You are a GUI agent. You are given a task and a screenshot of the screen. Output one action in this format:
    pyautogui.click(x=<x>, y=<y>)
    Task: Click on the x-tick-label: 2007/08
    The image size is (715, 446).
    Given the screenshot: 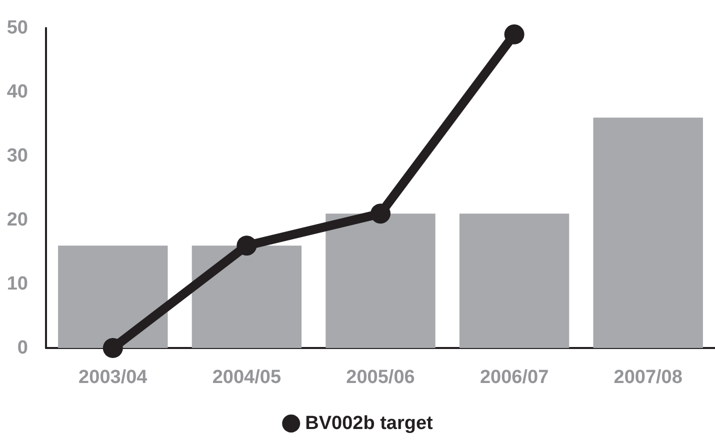 What is the action you would take?
    pyautogui.click(x=648, y=377)
    